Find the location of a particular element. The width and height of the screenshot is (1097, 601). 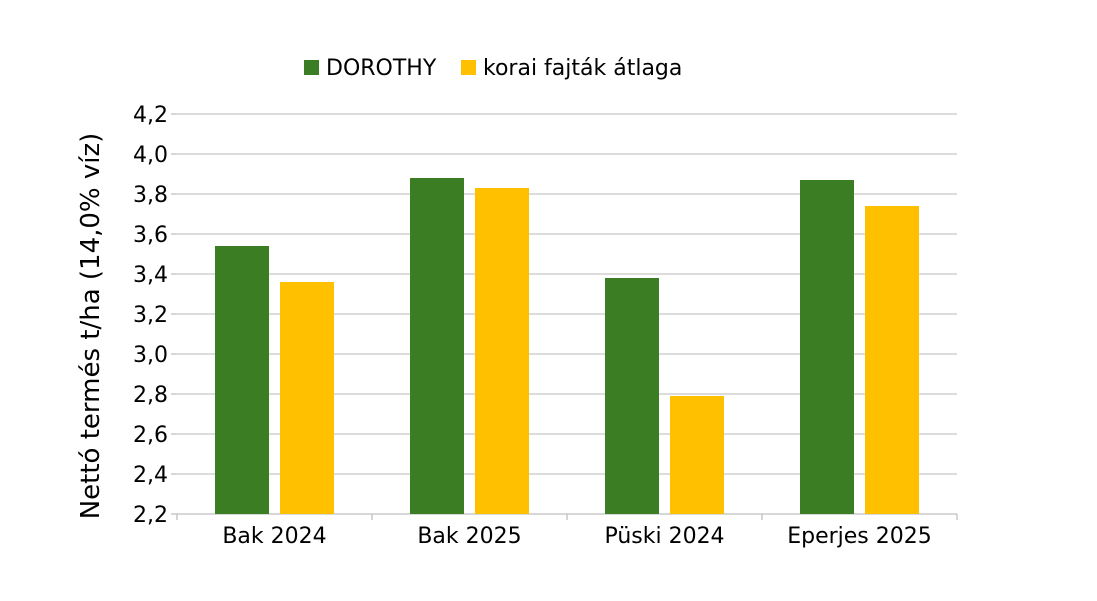

legend: DOROTHY korai fajták átlaga is located at coordinates (493, 68).